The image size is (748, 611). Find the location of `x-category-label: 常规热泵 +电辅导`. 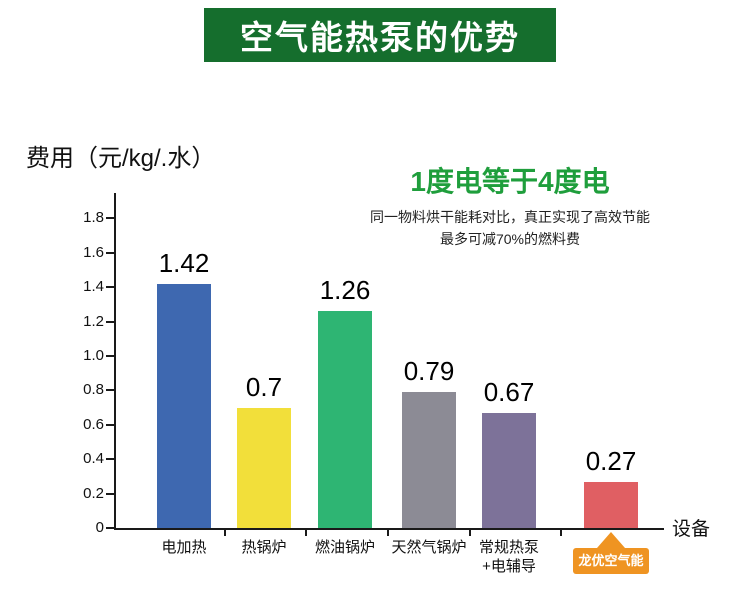

x-category-label: 常规热泵 +电辅导 is located at coordinates (508, 557).